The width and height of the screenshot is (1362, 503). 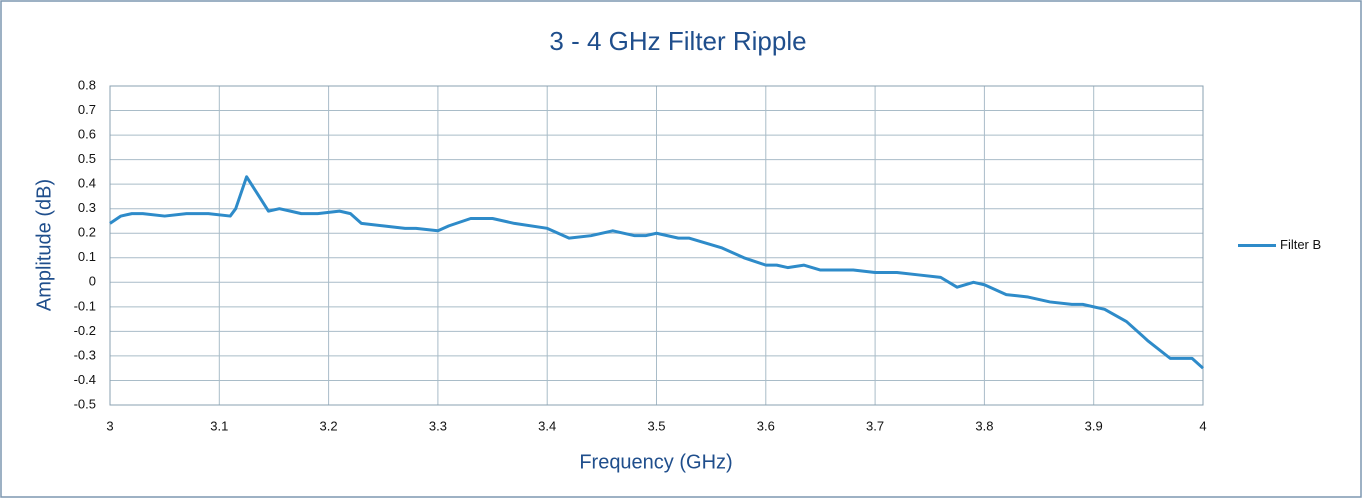 I want to click on x-tick-label: 3.9, so click(x=1094, y=425).